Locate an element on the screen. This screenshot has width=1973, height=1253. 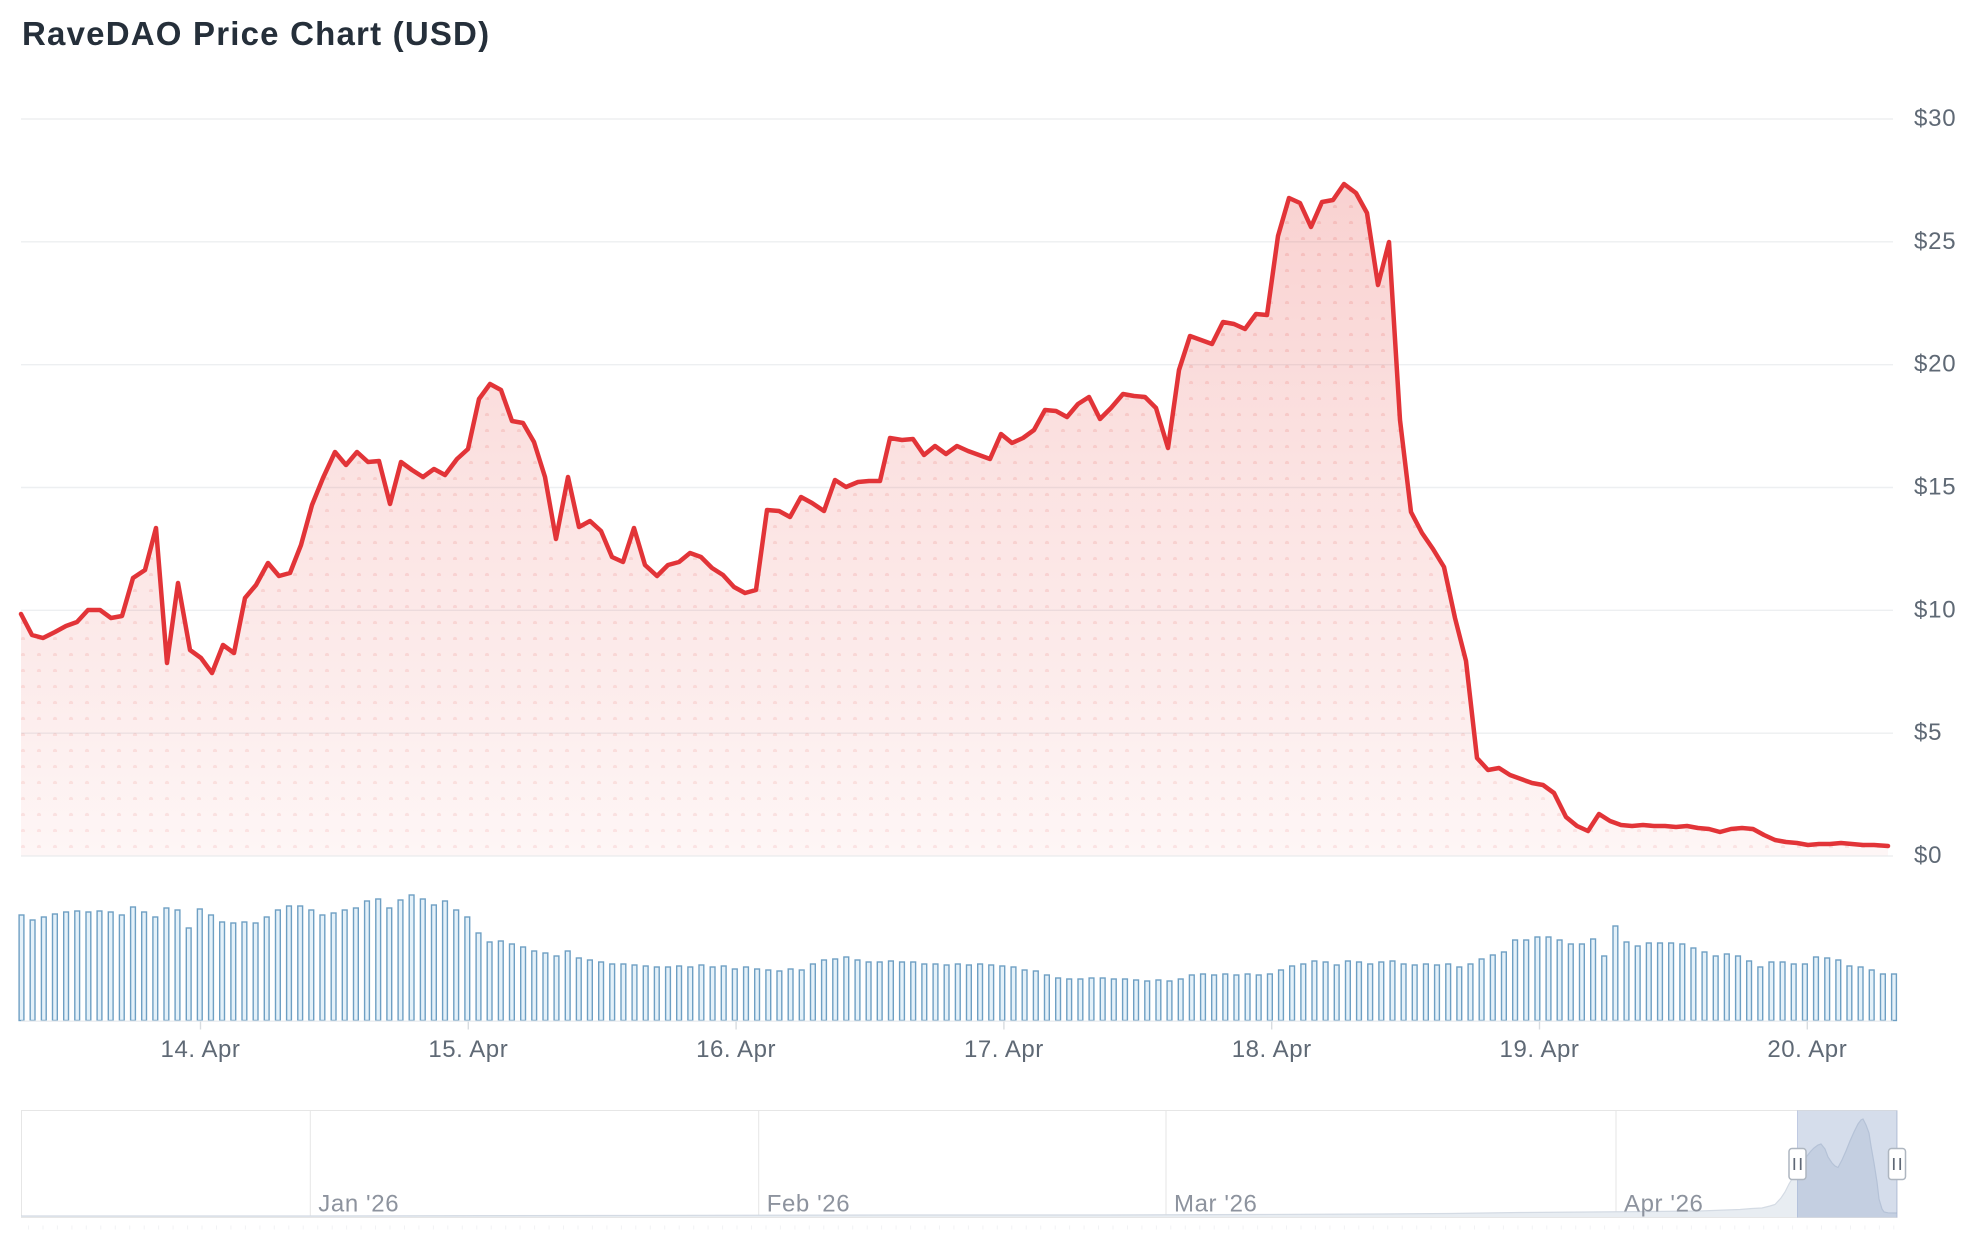
svg-text: $30 is located at coordinates (1935, 118).